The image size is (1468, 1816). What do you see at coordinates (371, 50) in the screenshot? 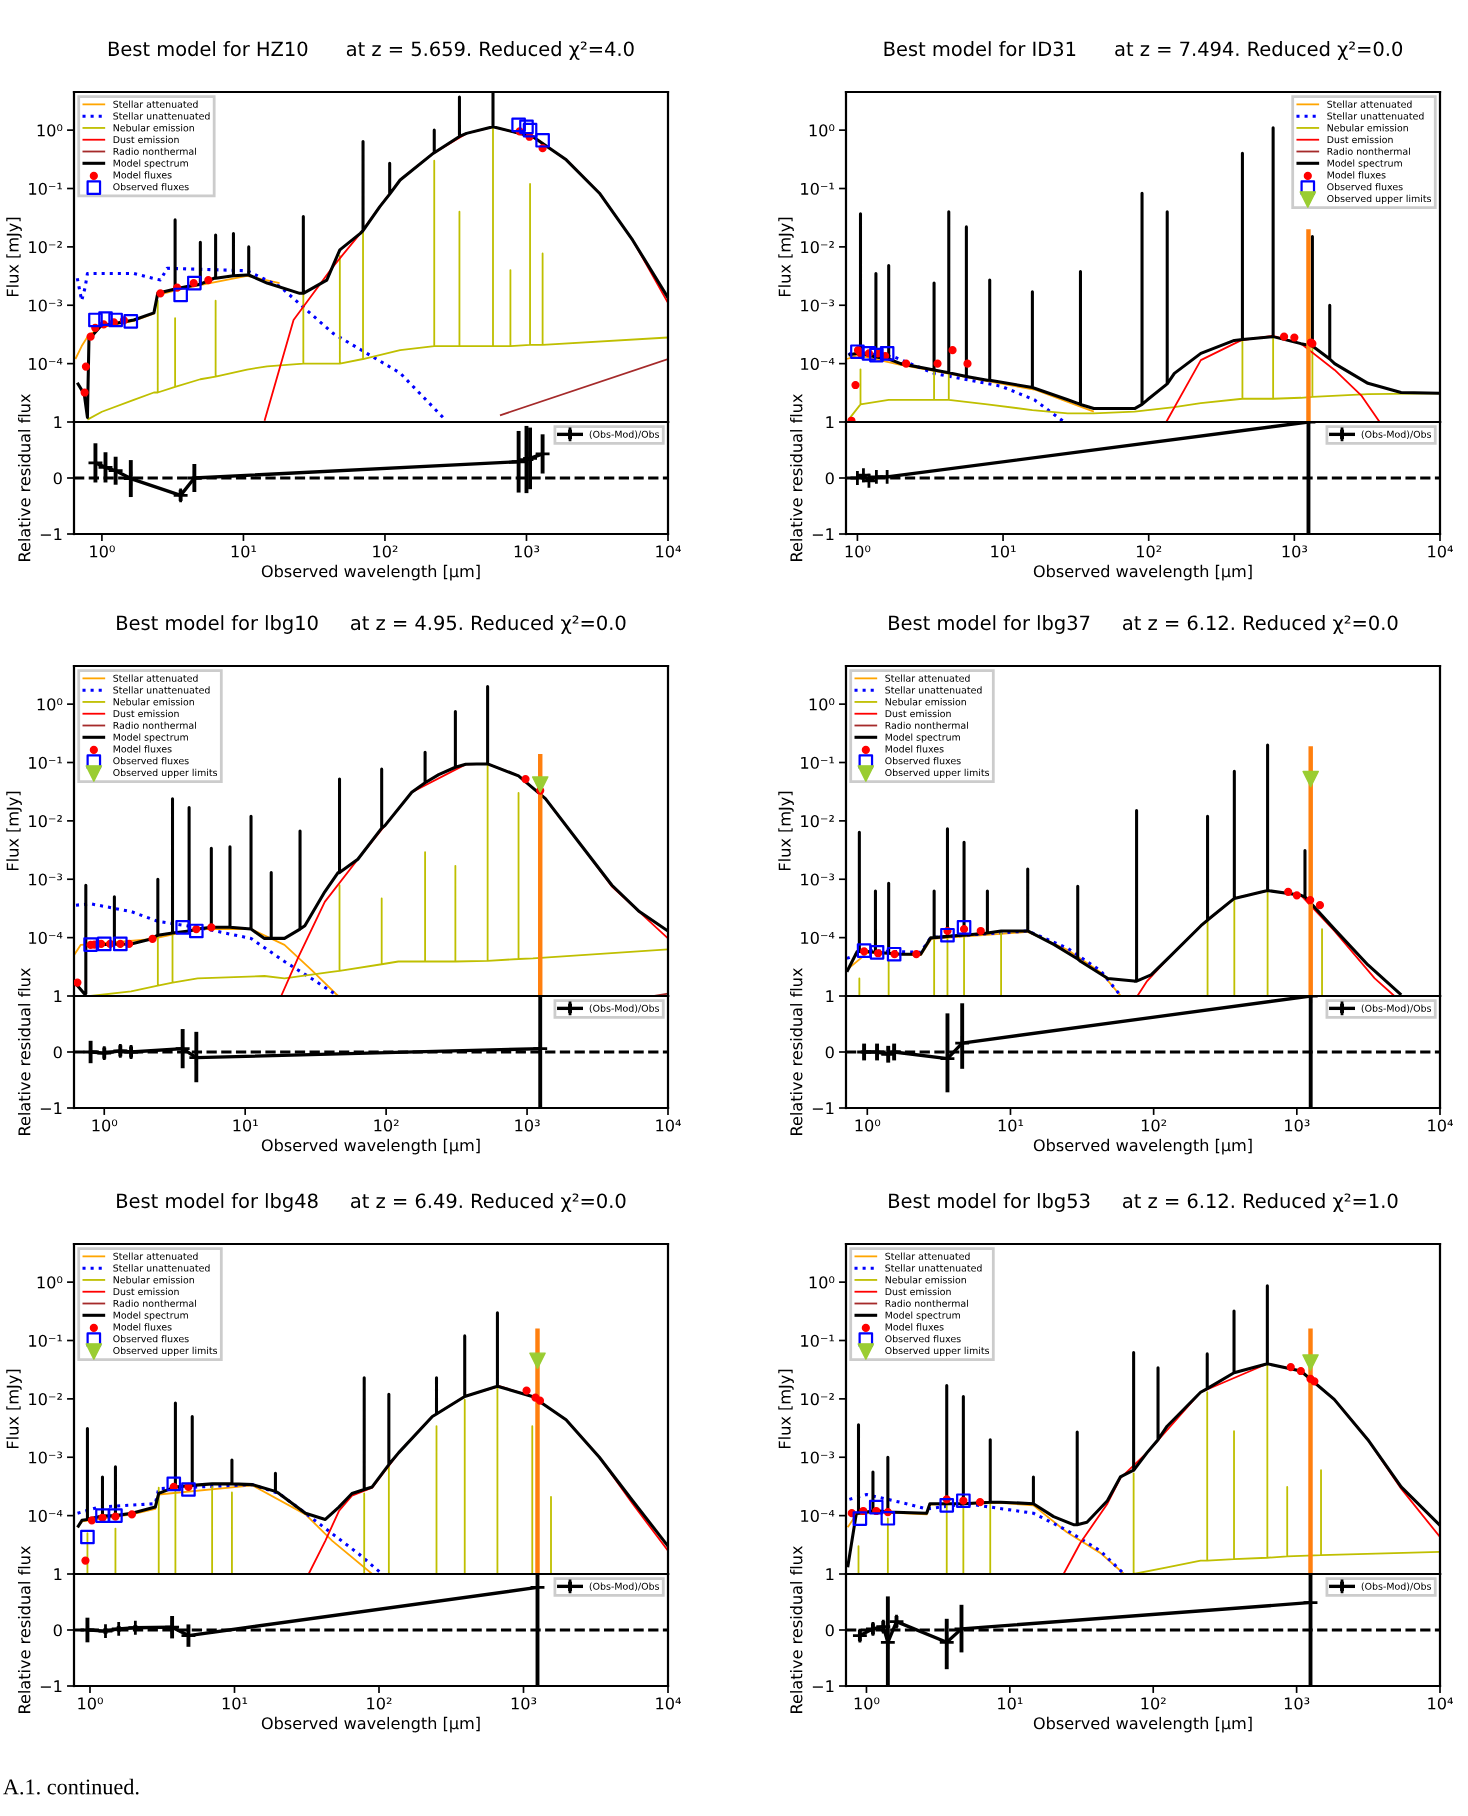
I see `chart-title: Best model for HZ10 at z = 5.659. Reduced χ²=4.0` at bounding box center [371, 50].